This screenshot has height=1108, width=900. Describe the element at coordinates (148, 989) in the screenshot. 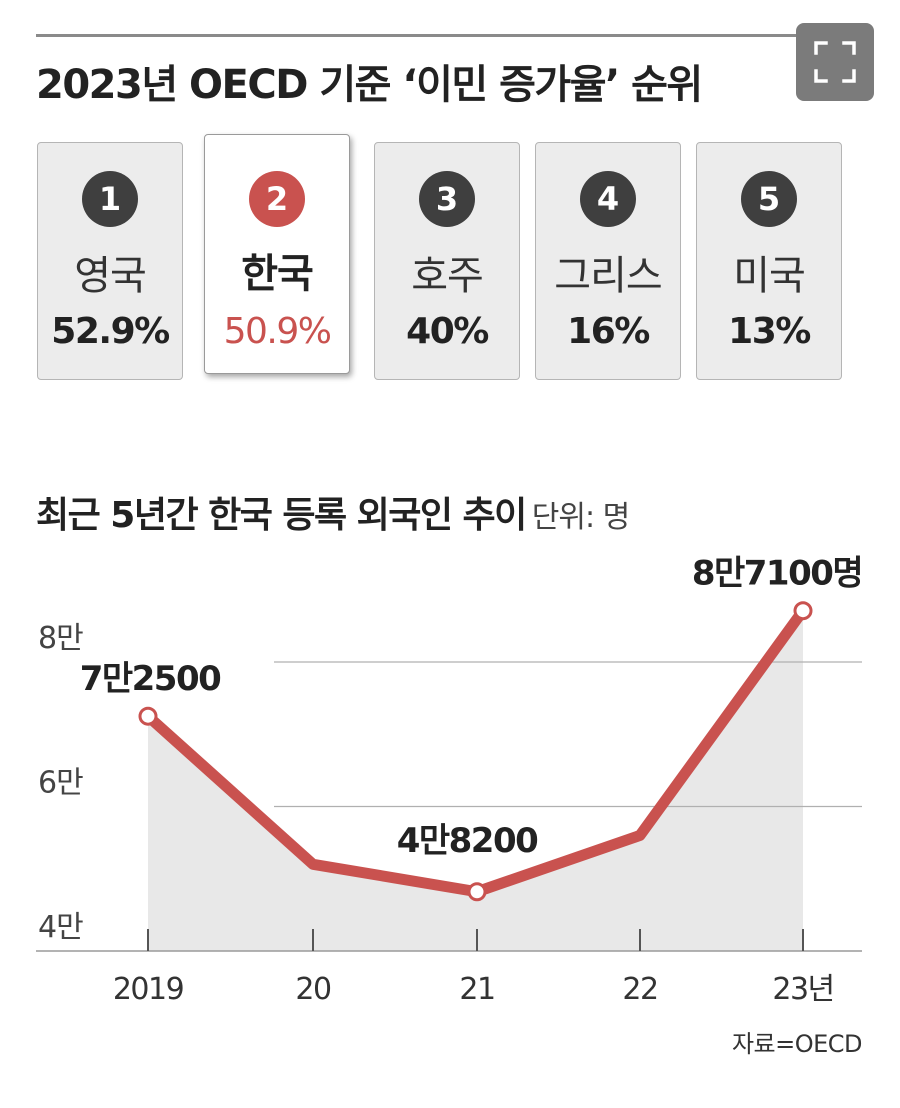

I see `x-tick-label: 2019` at that location.